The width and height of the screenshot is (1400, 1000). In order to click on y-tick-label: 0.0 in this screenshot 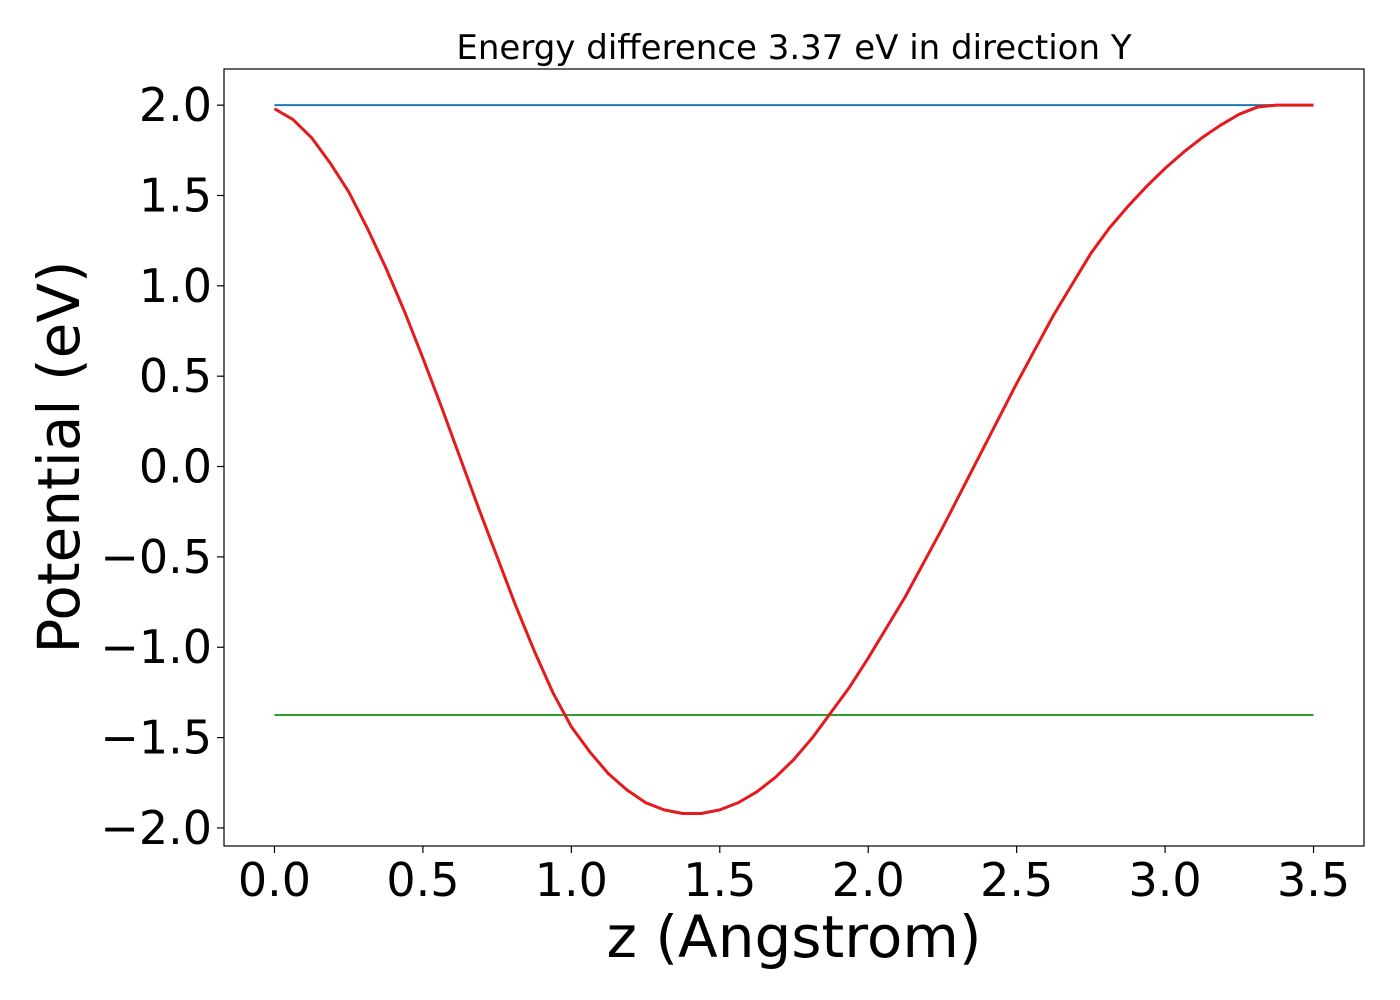, I will do `click(175, 467)`.